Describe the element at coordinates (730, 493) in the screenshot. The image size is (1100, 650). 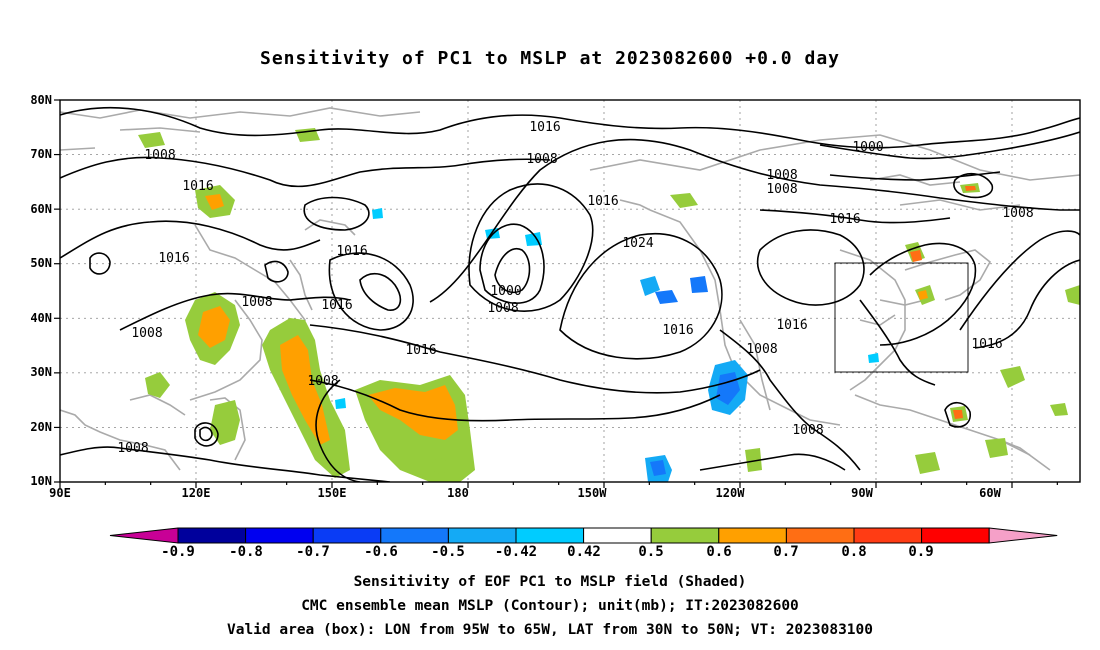
I see `lon-label-120w: 120W` at that location.